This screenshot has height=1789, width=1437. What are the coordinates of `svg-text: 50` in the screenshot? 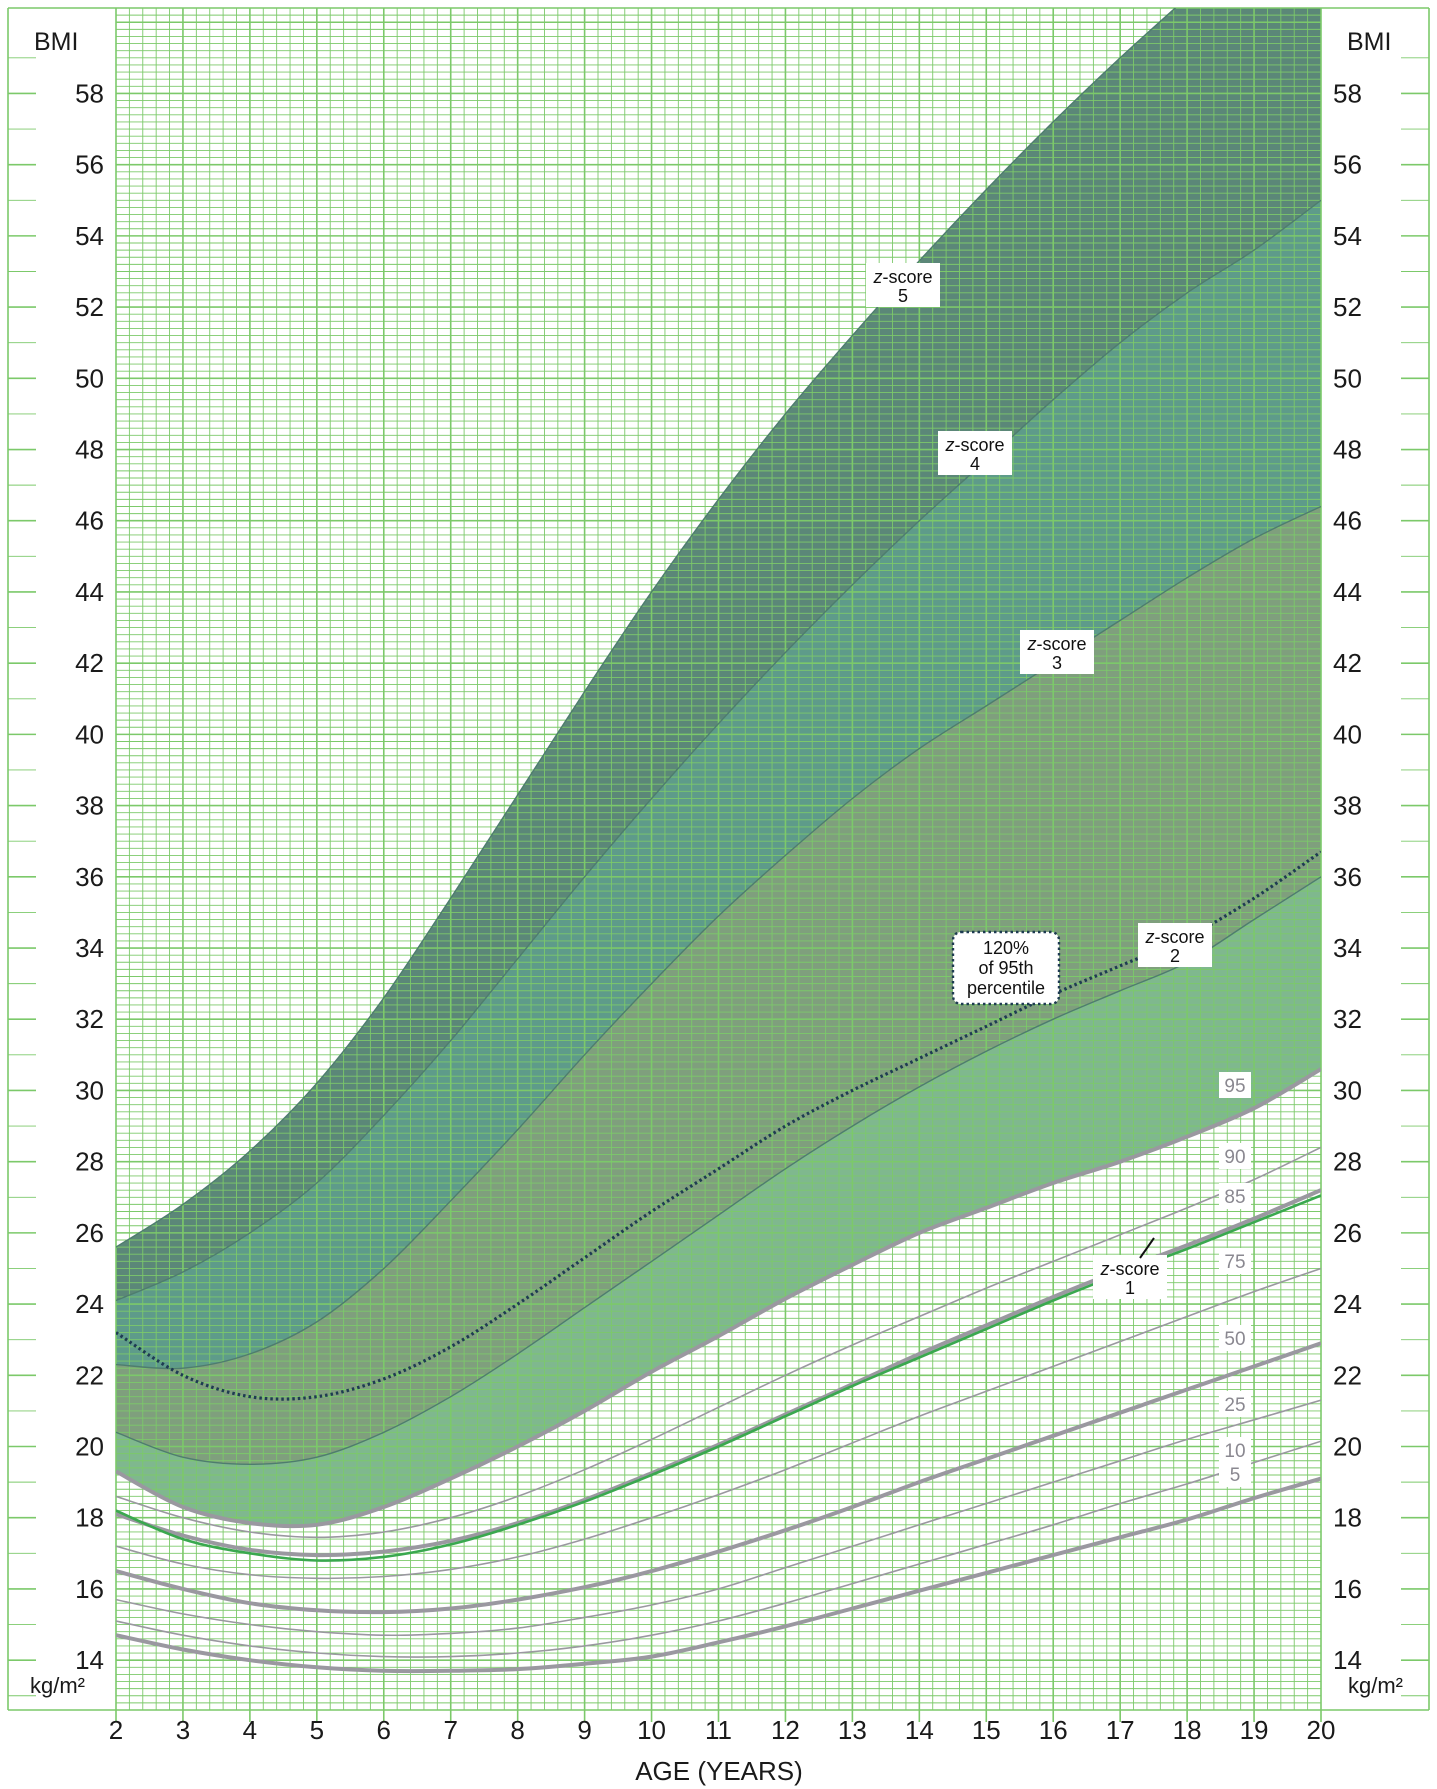 It's located at (1234, 1339).